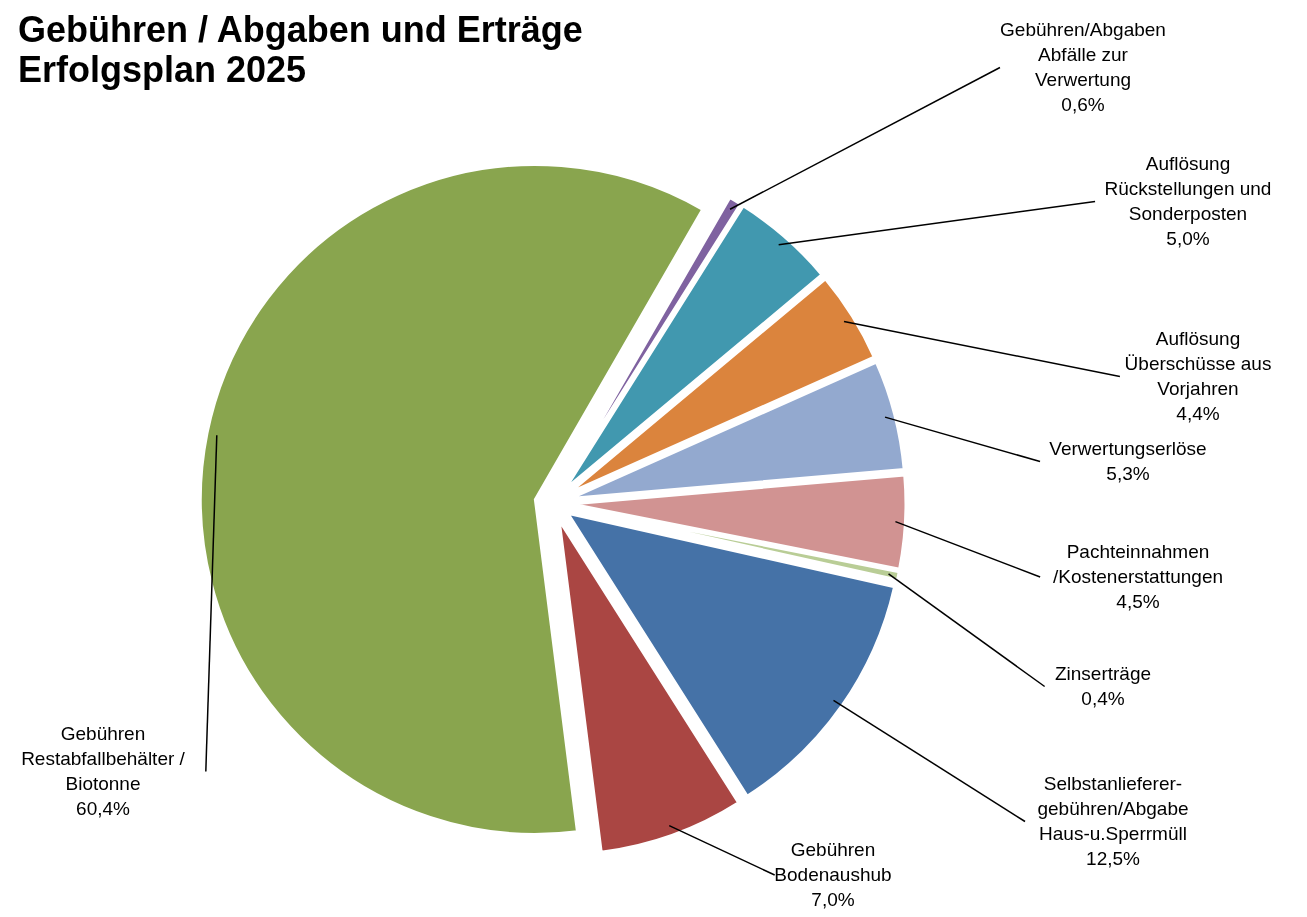 This screenshot has width=1307, height=917. Describe the element at coordinates (300, 29) in the screenshot. I see `chart-title: Gebühren / Abgaben und Erträge` at that location.